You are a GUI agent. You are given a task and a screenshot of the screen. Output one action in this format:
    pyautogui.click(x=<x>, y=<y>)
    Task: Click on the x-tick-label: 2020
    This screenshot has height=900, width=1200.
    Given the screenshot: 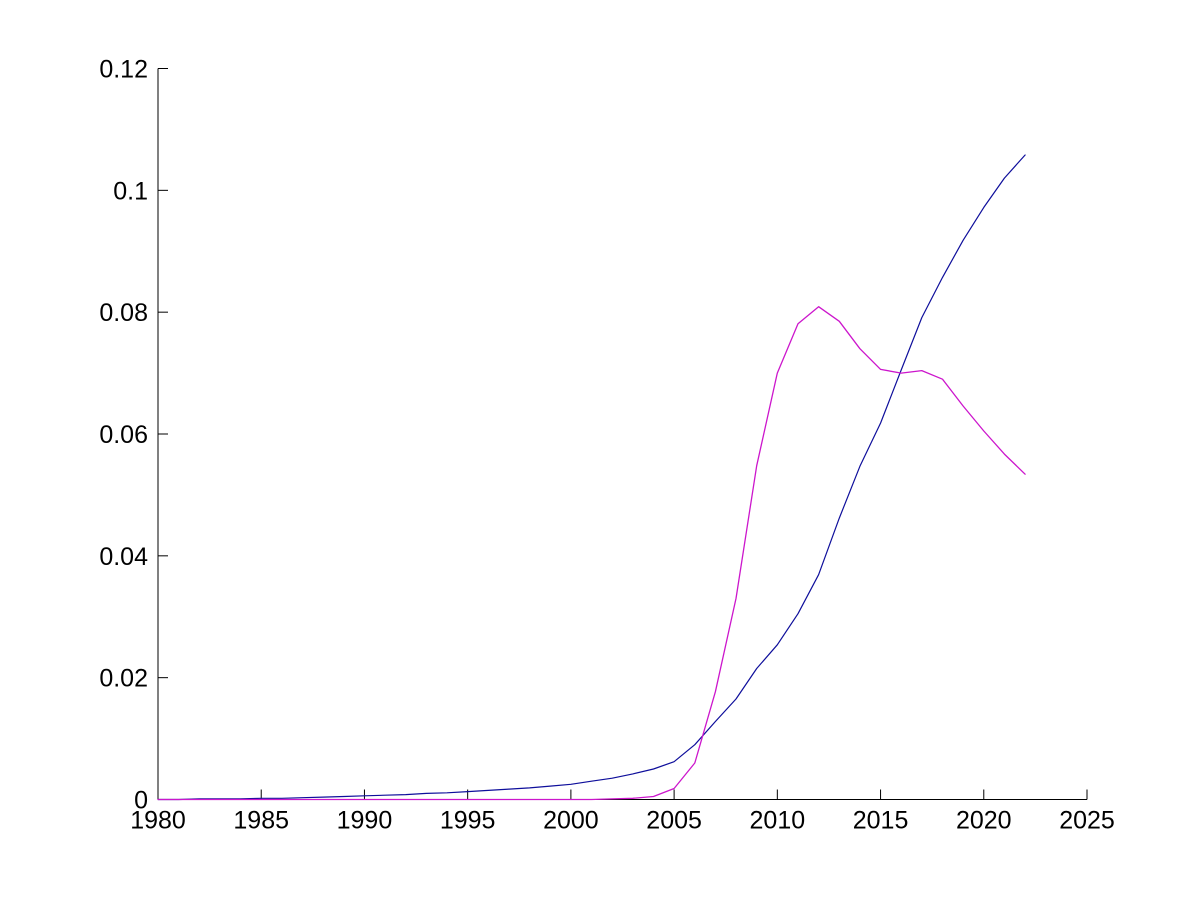 What is the action you would take?
    pyautogui.click(x=984, y=821)
    